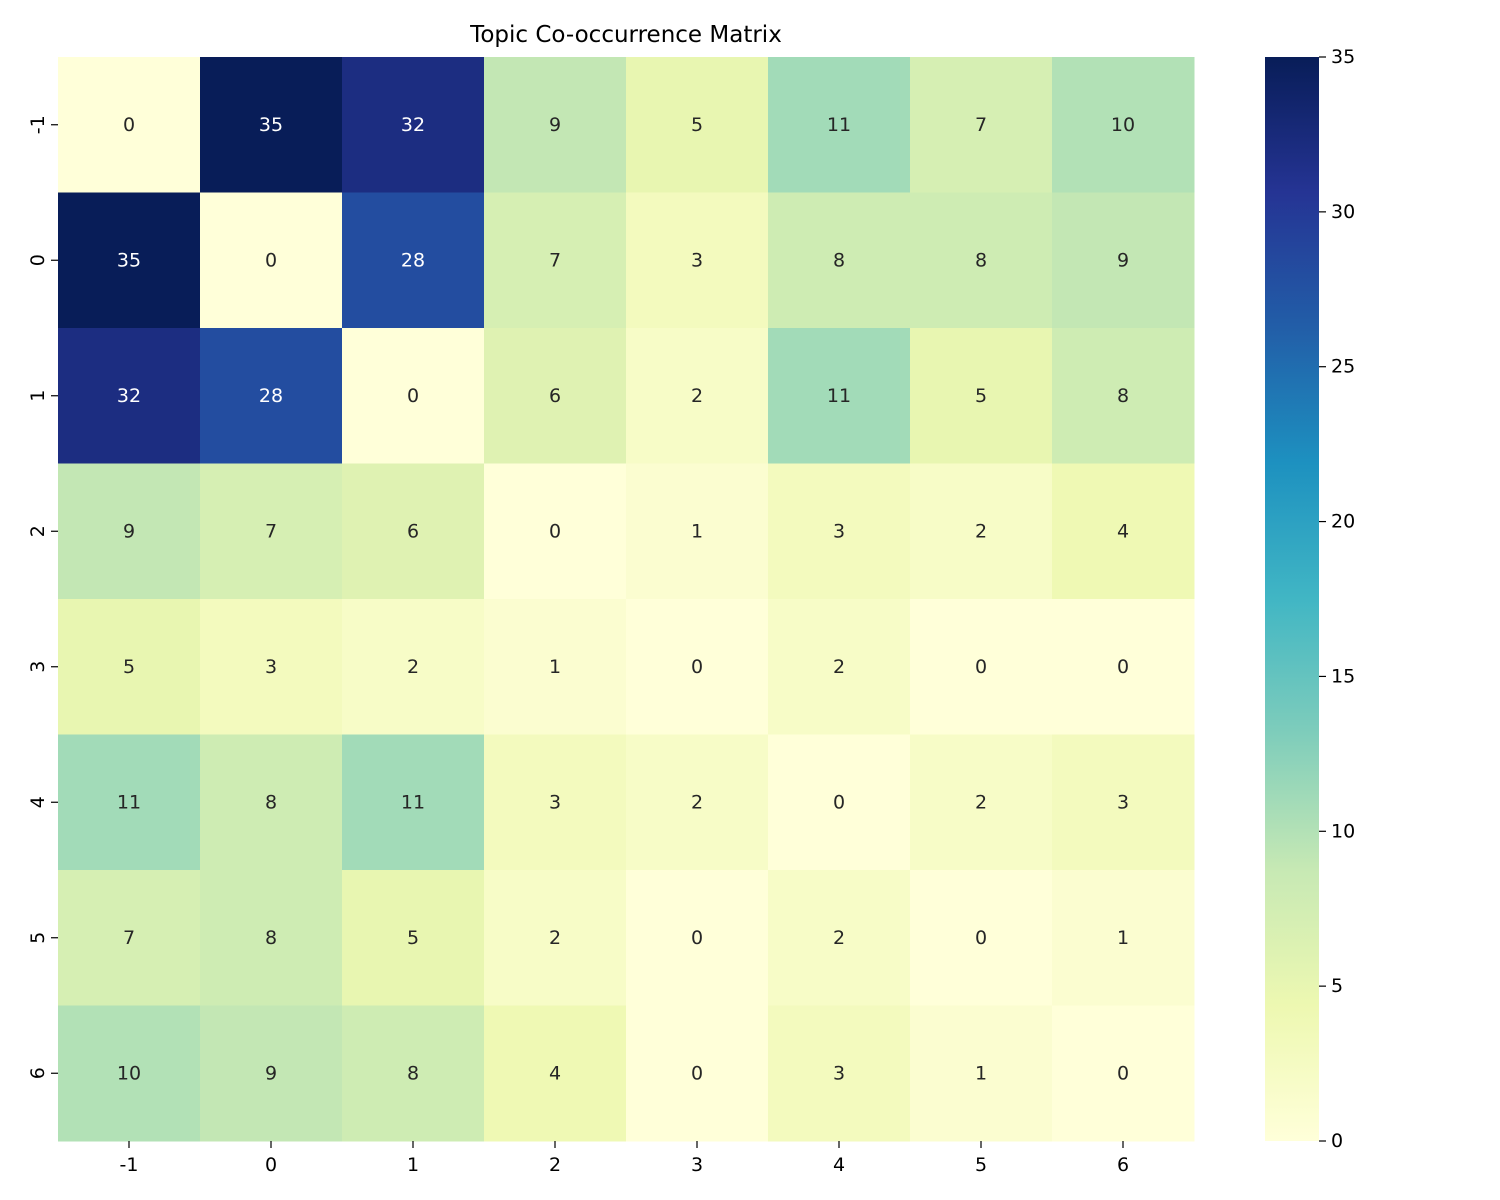  I want to click on colorbar: 0 5 10 15 20 25 30 35, so click(1310, 599).